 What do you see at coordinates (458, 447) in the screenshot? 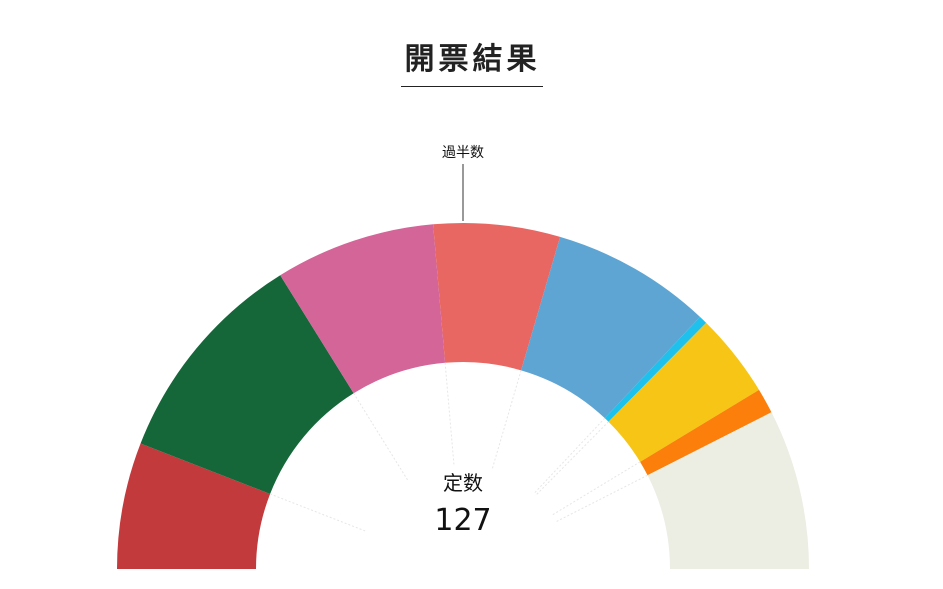
I see `segment-separators` at bounding box center [458, 447].